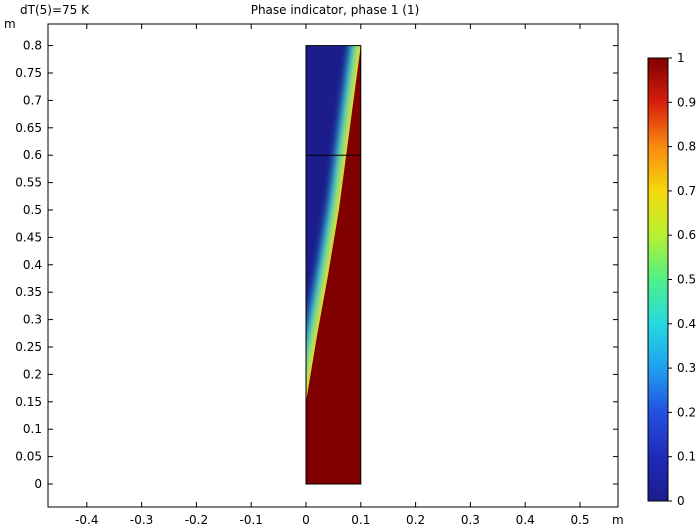 The height and width of the screenshot is (529, 698). What do you see at coordinates (28, 402) in the screenshot?
I see `y-tick-label: 0.15` at bounding box center [28, 402].